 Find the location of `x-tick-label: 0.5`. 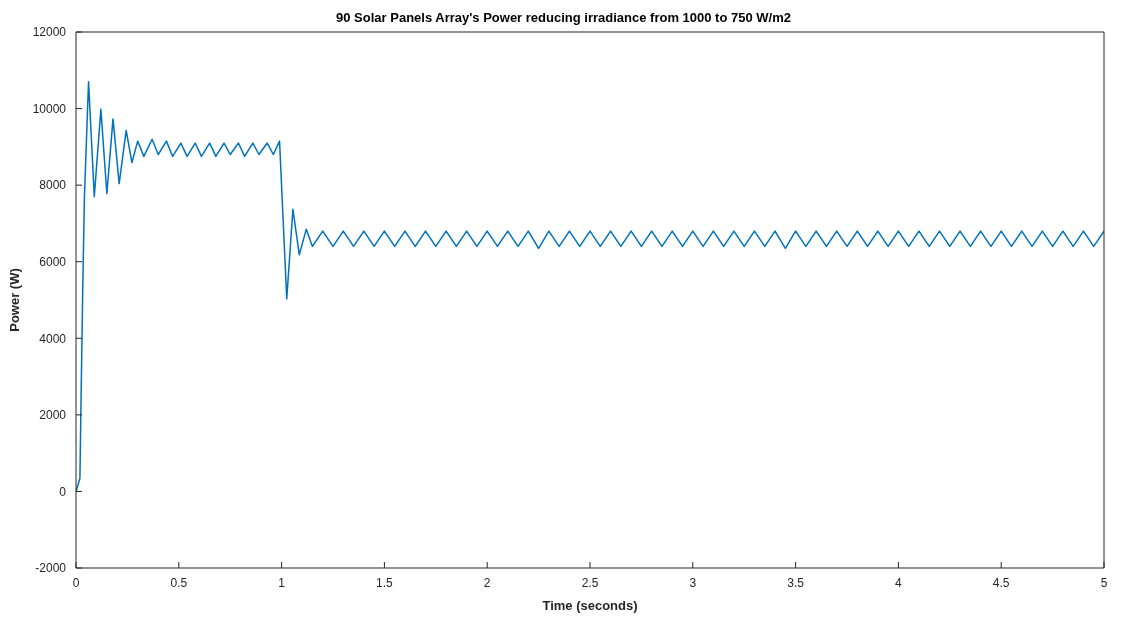

x-tick-label: 0.5 is located at coordinates (179, 582).